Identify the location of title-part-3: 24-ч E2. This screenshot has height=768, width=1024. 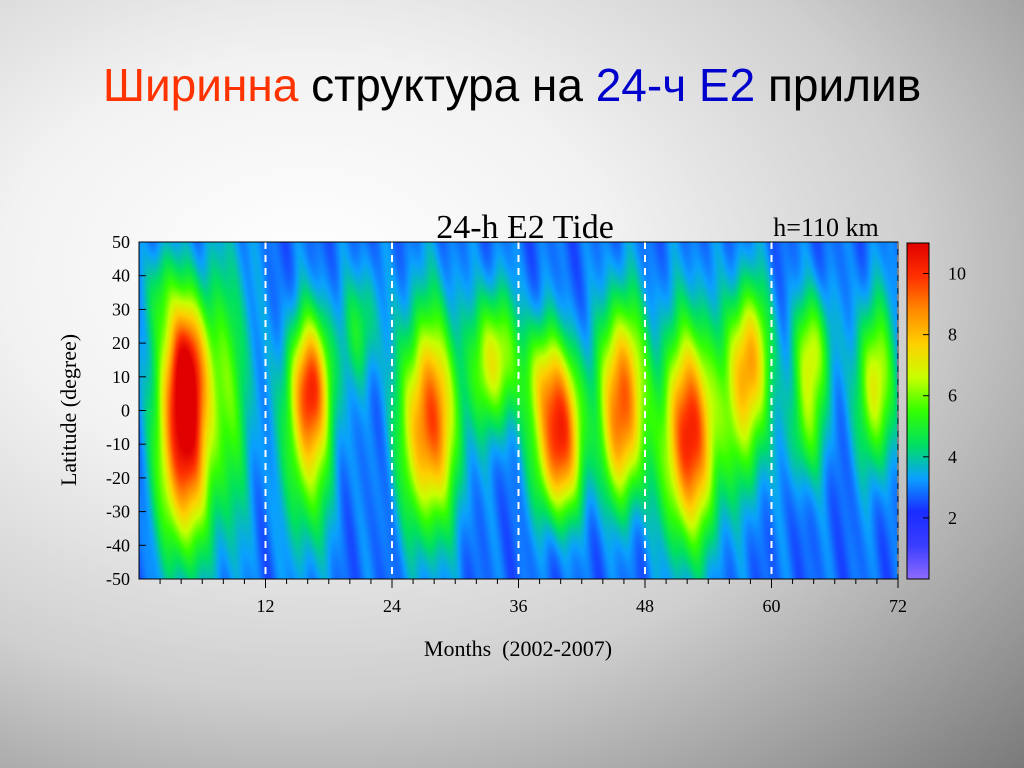
(675, 85).